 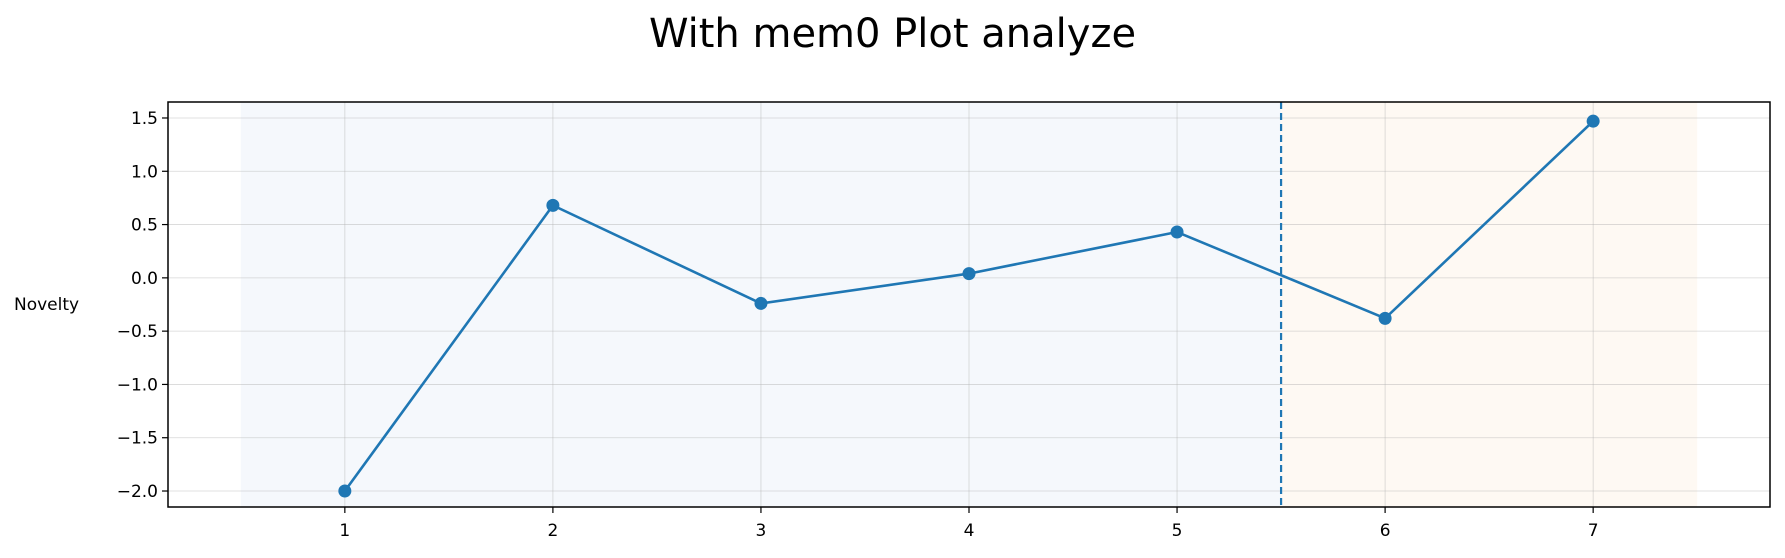 What do you see at coordinates (46, 305) in the screenshot?
I see `y-axis-label: Novelty` at bounding box center [46, 305].